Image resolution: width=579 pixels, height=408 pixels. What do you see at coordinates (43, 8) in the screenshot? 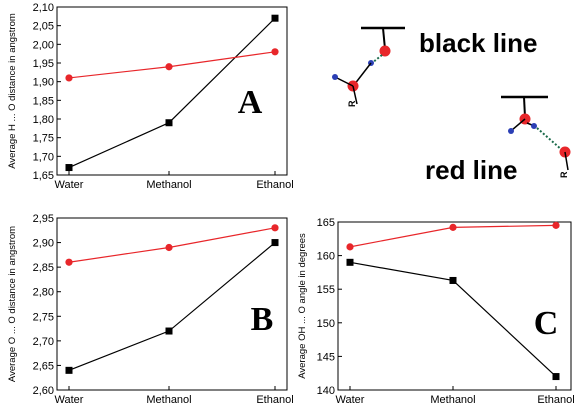
I see `y-tick-label: 2,10` at bounding box center [43, 8].